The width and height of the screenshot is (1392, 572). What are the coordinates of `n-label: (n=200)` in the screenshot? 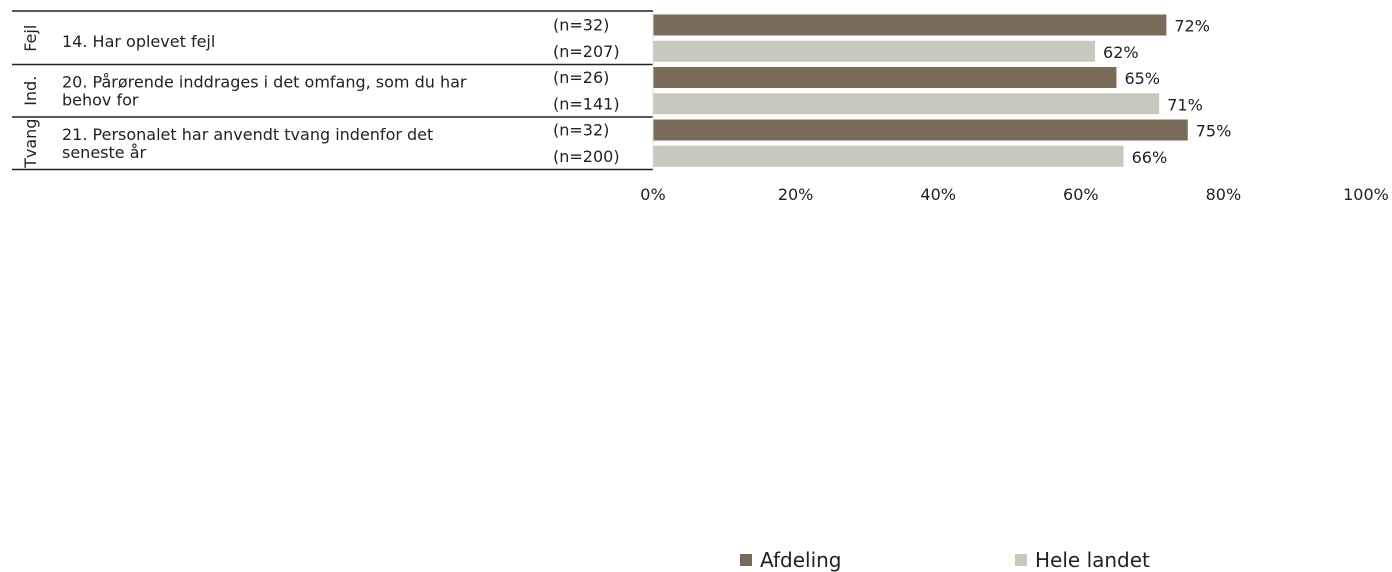 It's located at (586, 156).